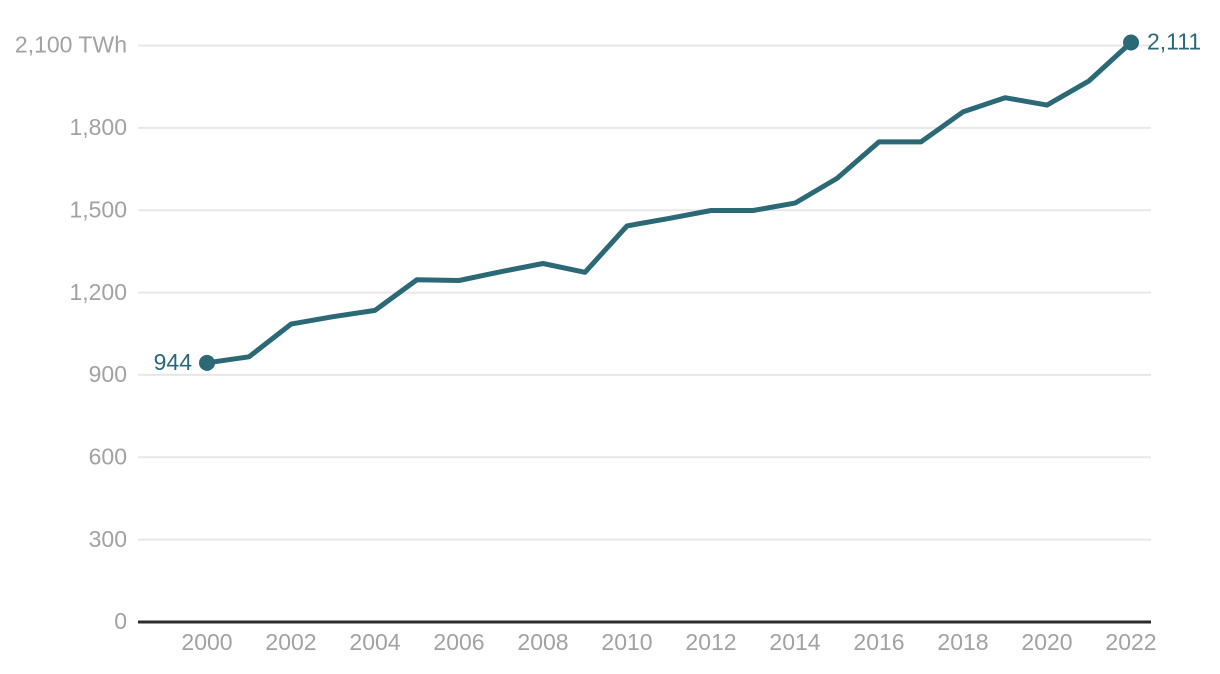 The image size is (1220, 674). What do you see at coordinates (108, 374) in the screenshot?
I see `y-tick-label: 900` at bounding box center [108, 374].